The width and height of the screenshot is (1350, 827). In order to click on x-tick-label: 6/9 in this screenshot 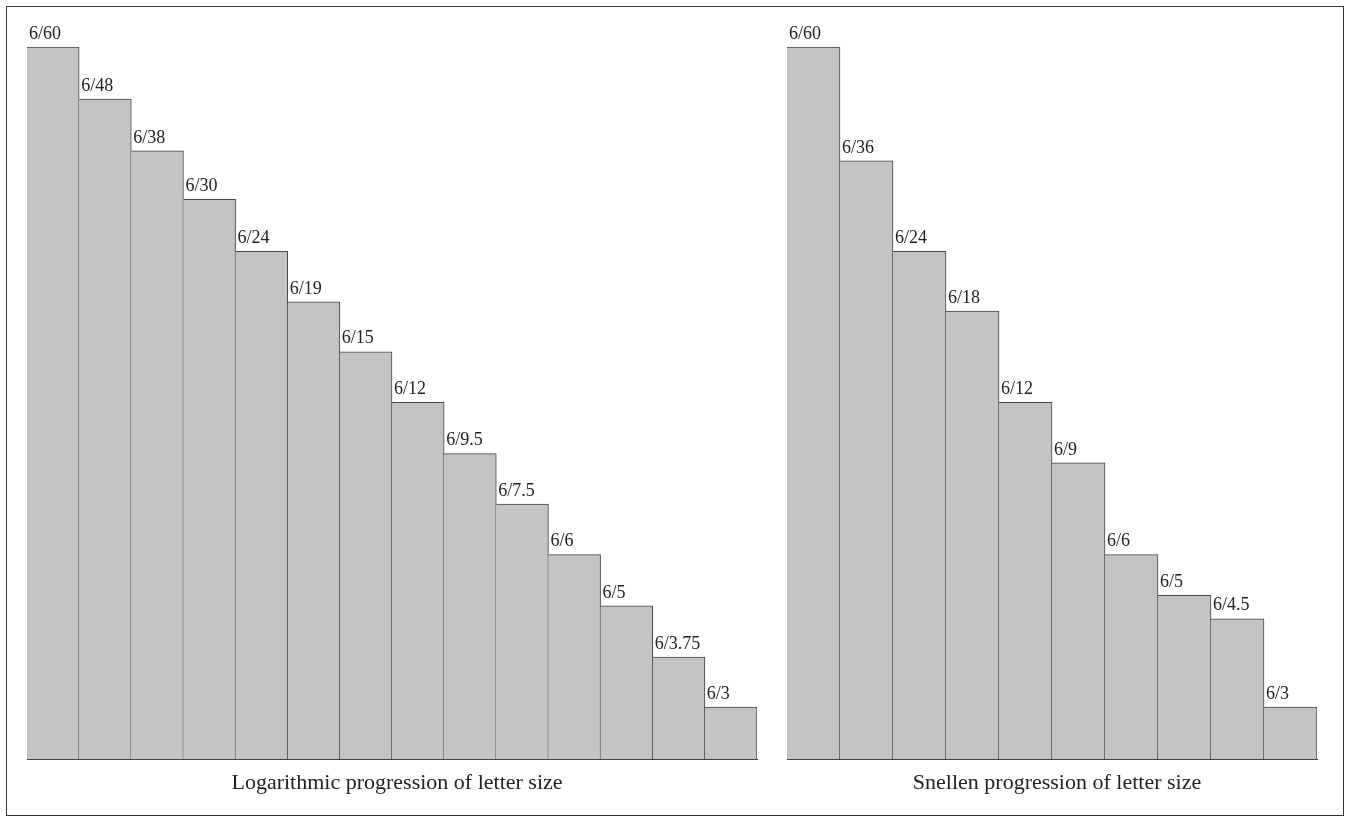, I will do `click(1066, 448)`.